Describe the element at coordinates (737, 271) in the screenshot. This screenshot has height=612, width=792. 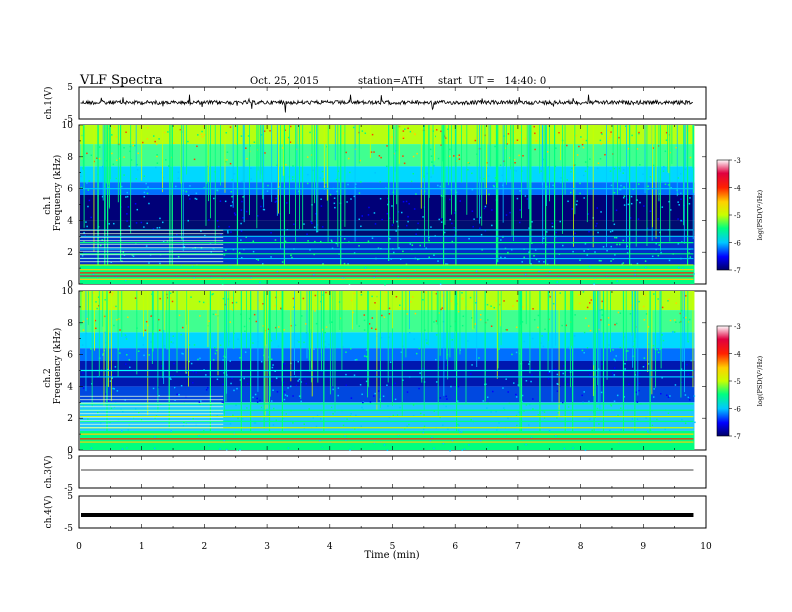
I see `colorbar-tick-label: -7` at that location.